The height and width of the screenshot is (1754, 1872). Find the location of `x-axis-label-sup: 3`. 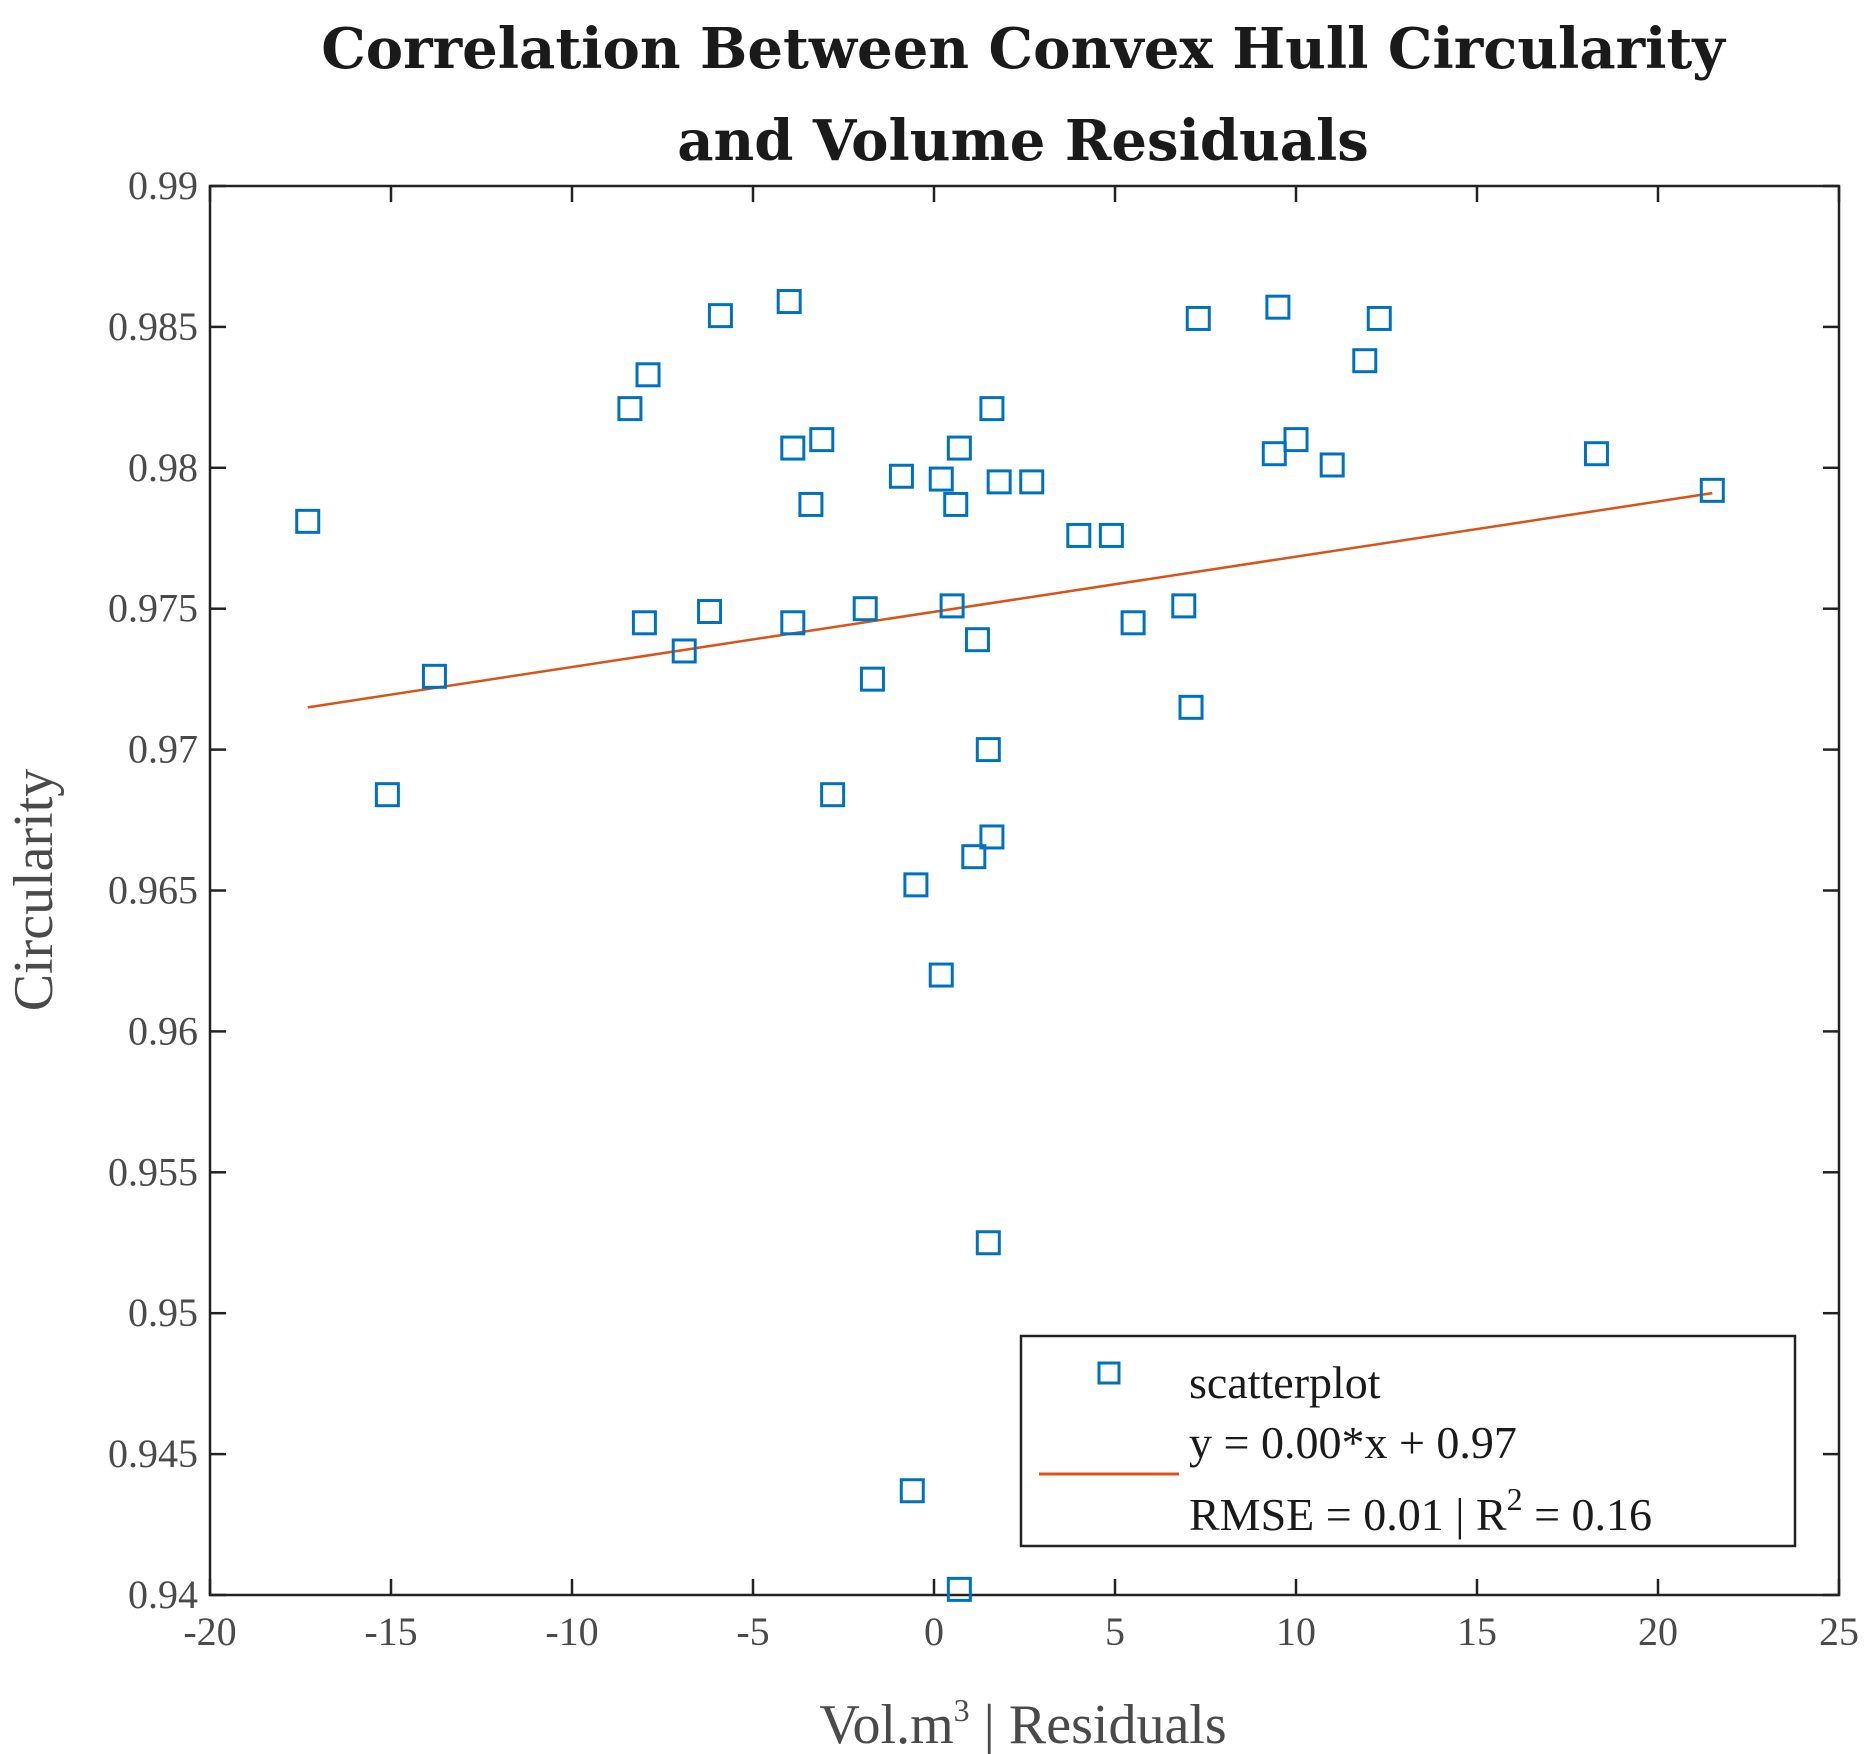

x-axis-label-sup: 3 is located at coordinates (962, 1710).